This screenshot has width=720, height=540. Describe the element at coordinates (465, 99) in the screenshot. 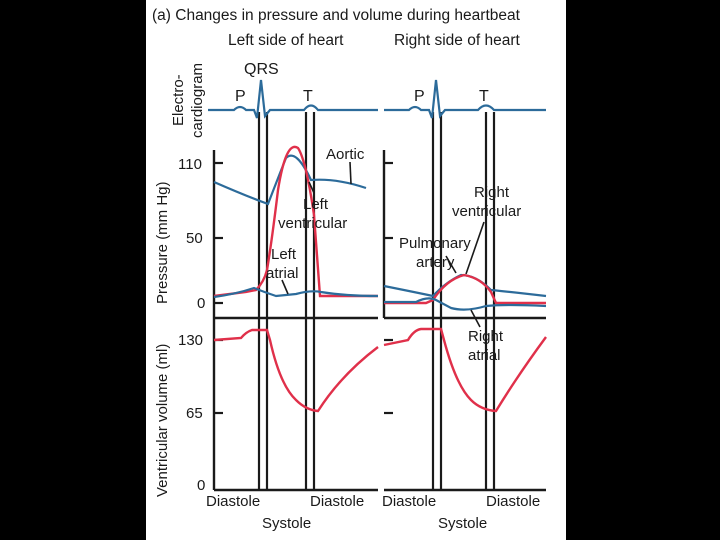

I see `ecg-right-trace` at that location.